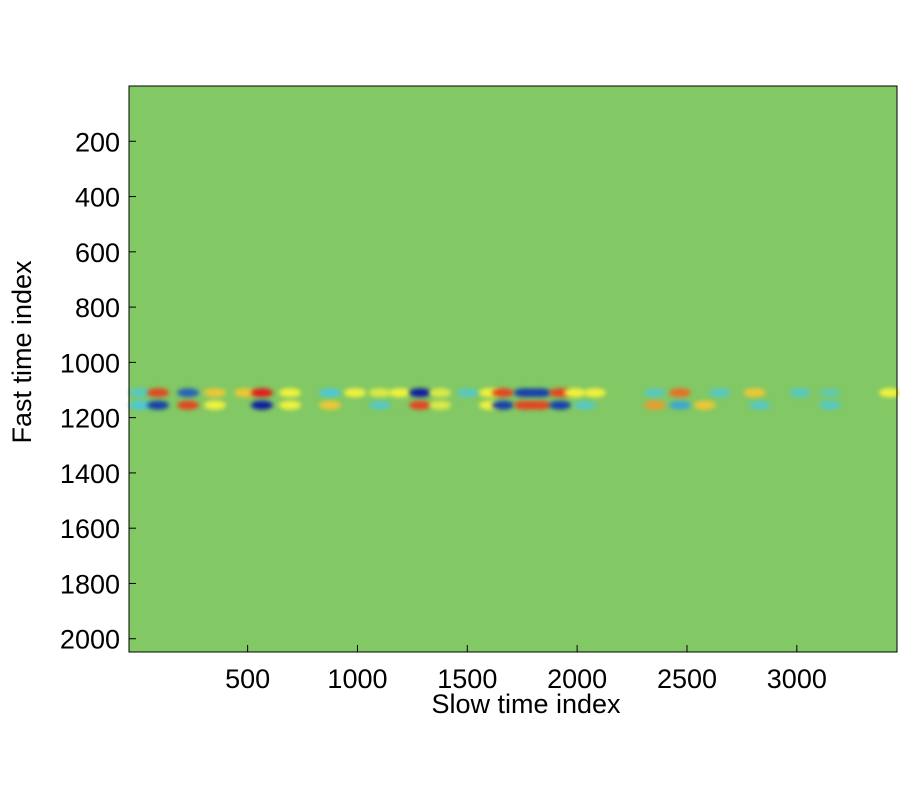 The width and height of the screenshot is (900, 805). Describe the element at coordinates (514, 399) in the screenshot. I see `heatmap-cells` at that location.